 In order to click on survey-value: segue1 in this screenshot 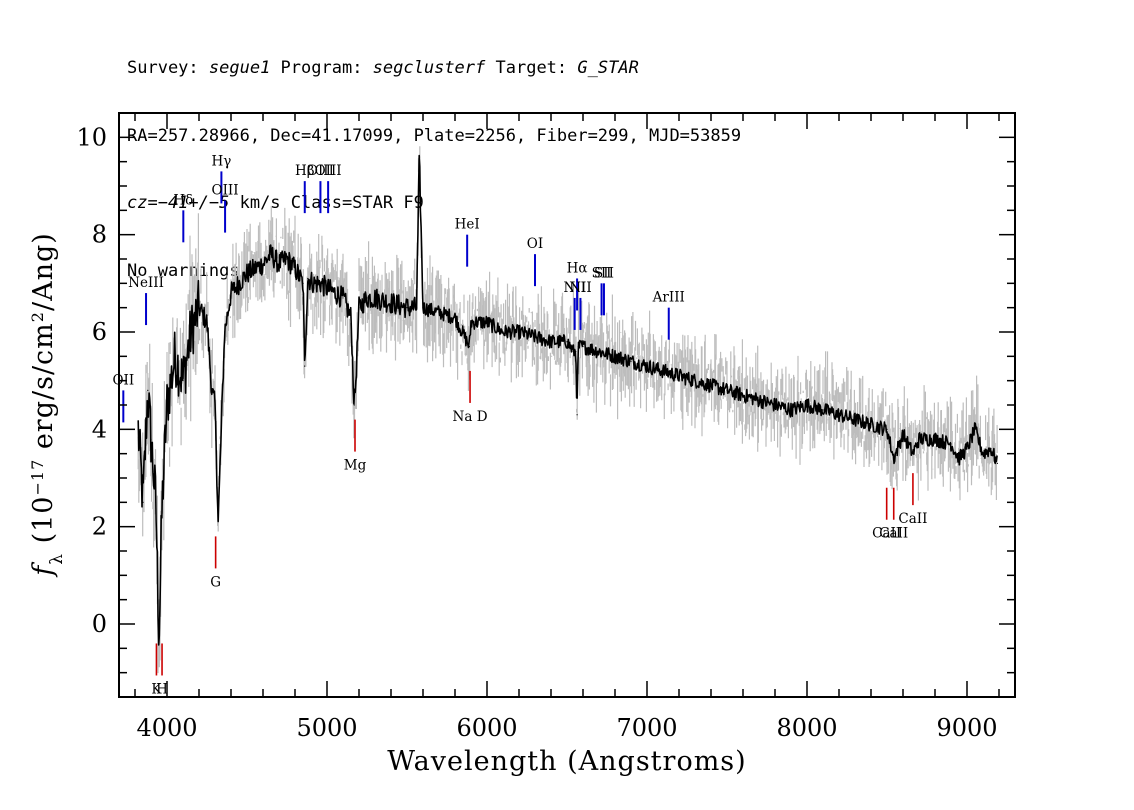, I will do `click(239, 68)`.